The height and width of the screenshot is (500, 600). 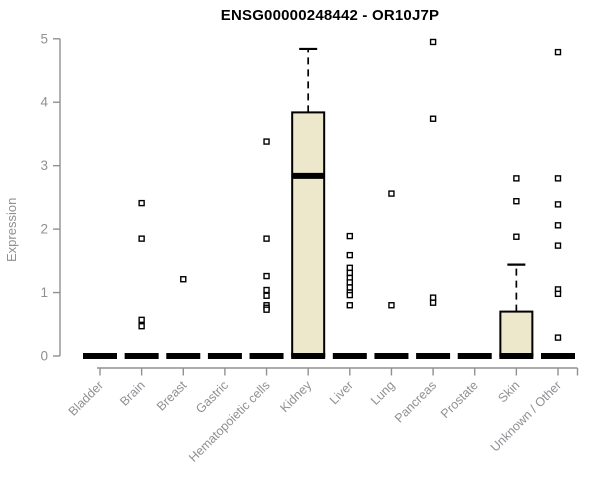 What do you see at coordinates (44, 356) in the screenshot?
I see `y-axis-tick-label: 0` at bounding box center [44, 356].